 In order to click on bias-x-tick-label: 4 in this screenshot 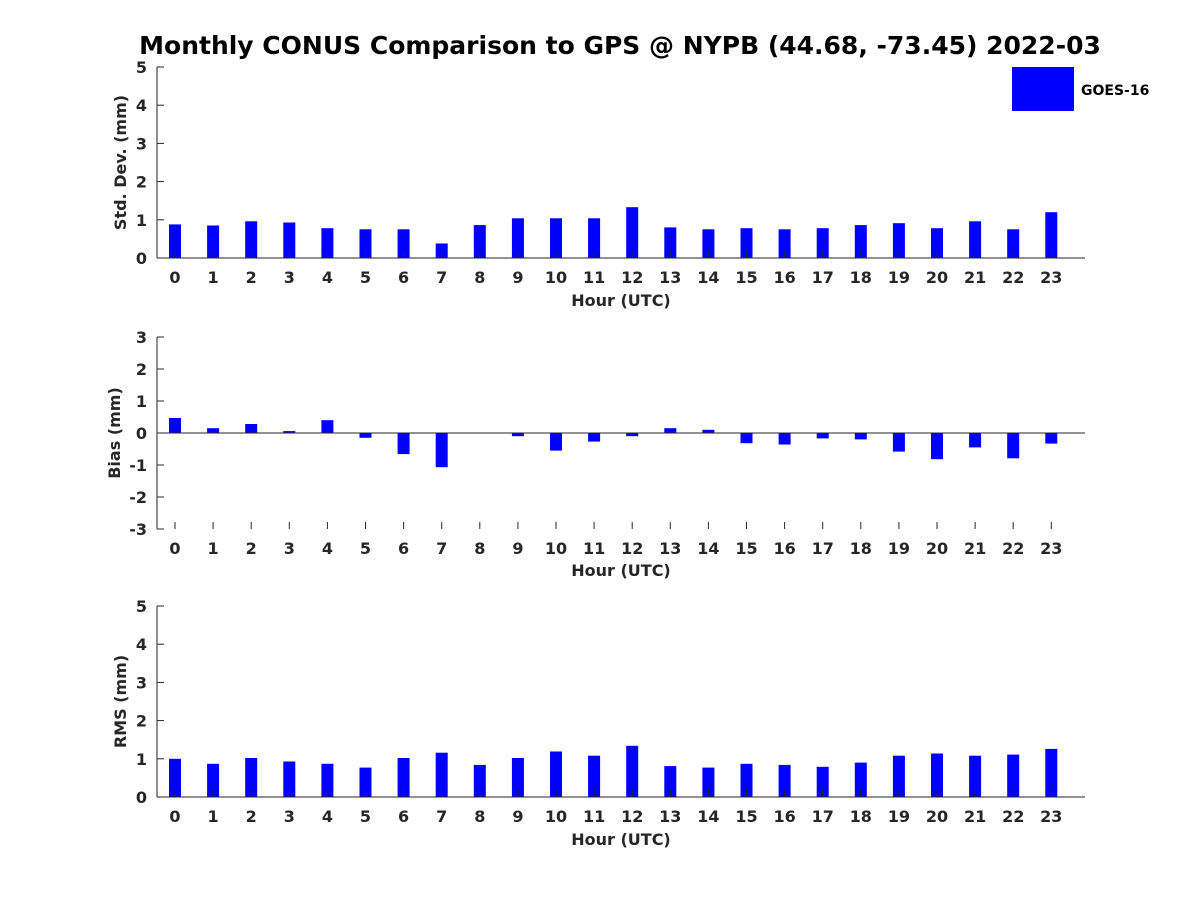, I will do `click(327, 548)`.